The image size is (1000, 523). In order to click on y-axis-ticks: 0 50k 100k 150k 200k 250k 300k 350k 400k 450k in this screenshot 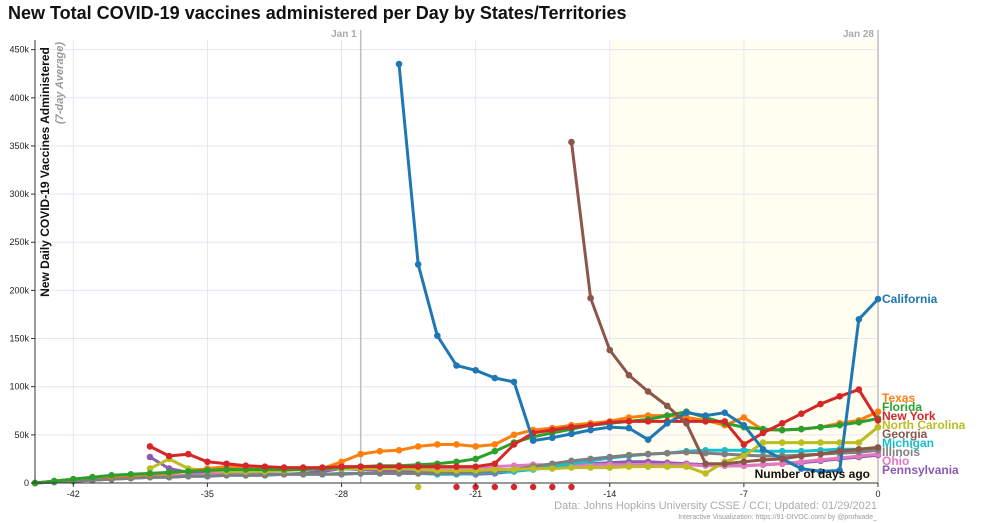, I will do `click(22, 266)`.